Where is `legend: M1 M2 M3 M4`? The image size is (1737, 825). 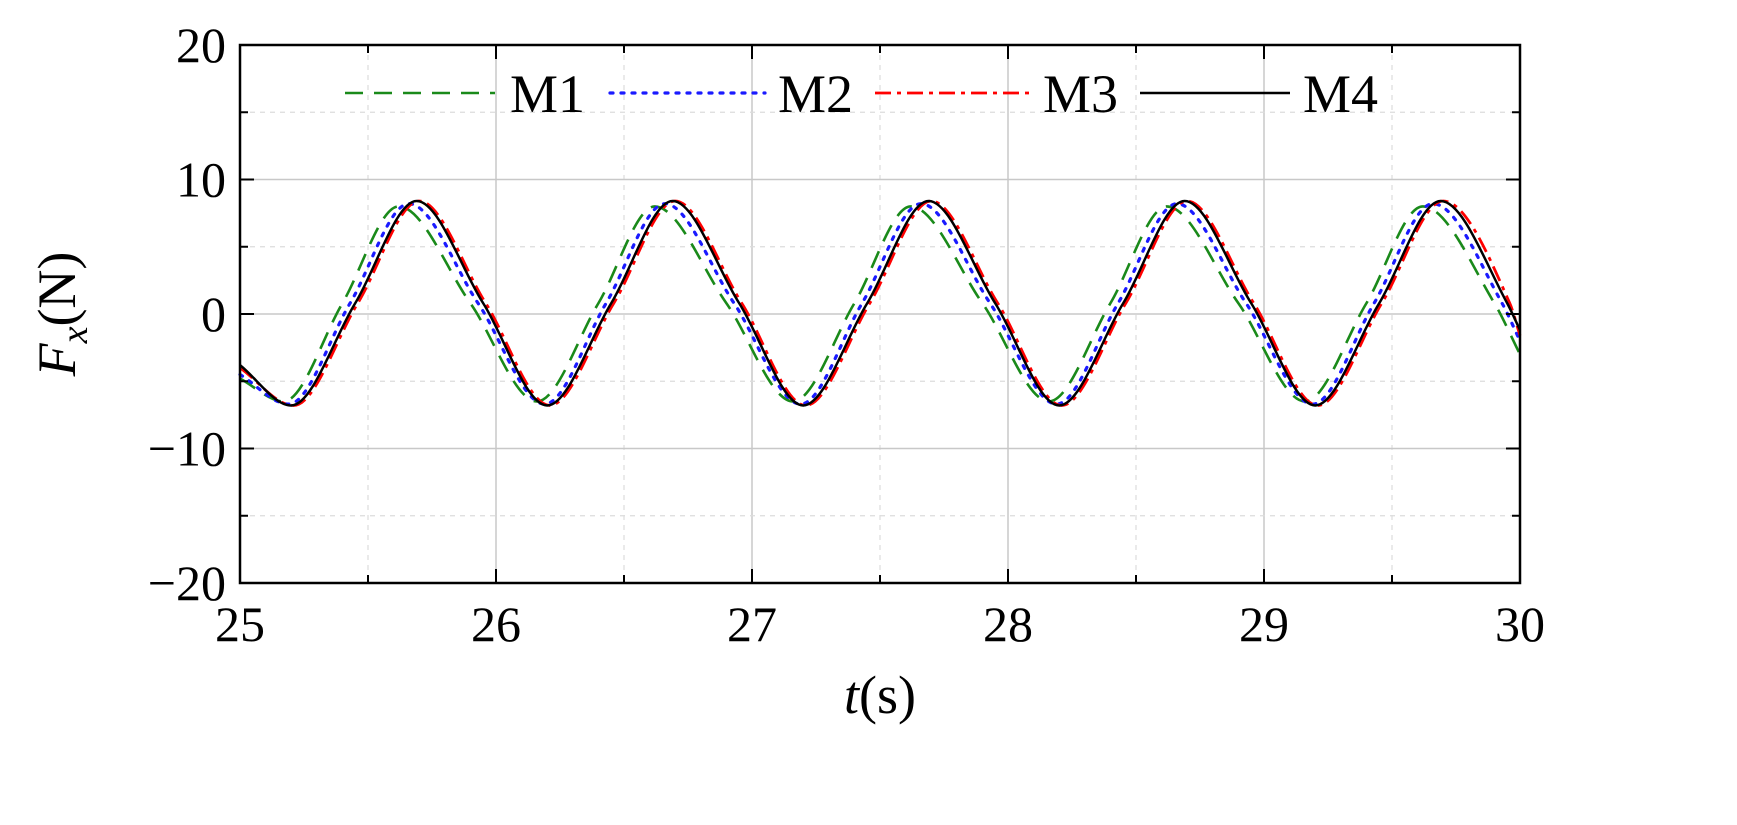
legend: M1 M2 M3 M4 is located at coordinates (861, 94).